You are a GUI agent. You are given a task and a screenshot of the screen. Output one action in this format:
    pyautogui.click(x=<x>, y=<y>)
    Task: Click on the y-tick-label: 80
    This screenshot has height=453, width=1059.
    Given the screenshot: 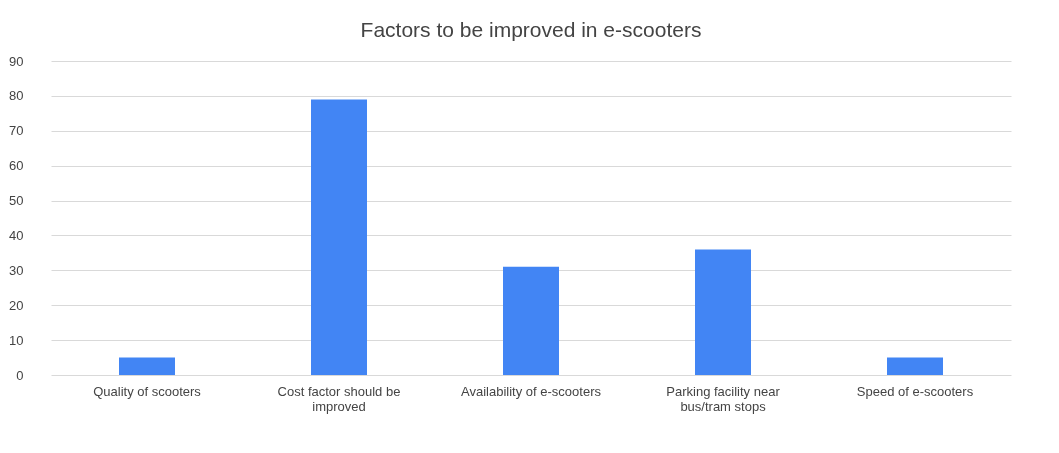 What is the action you would take?
    pyautogui.click(x=16, y=96)
    